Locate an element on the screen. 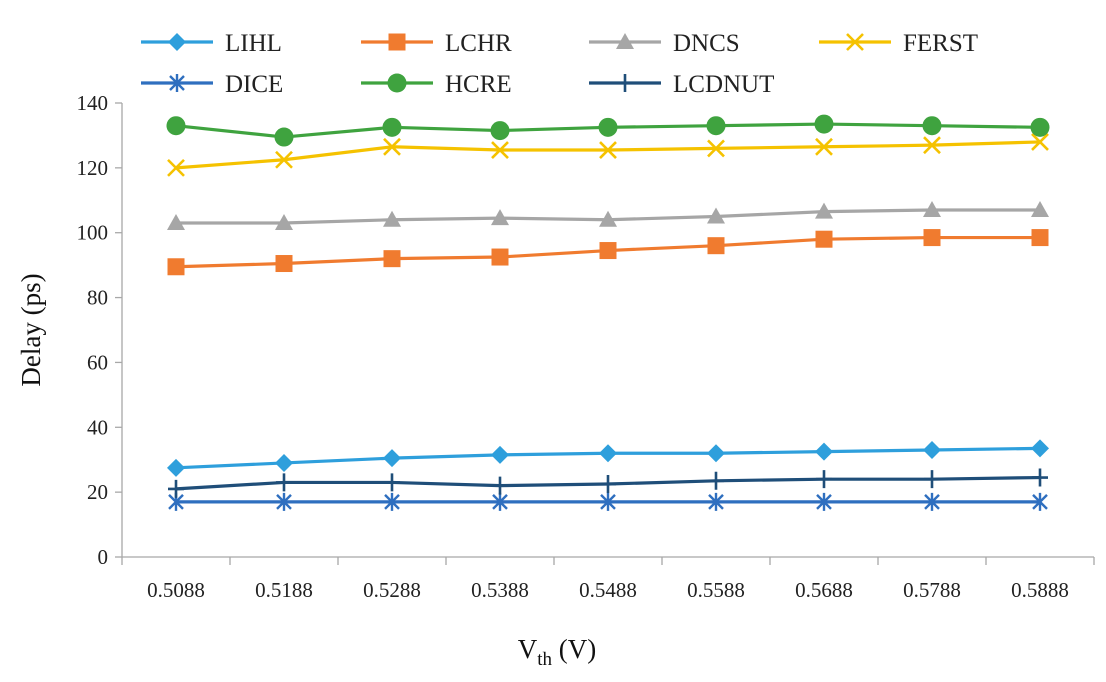  legend-entry-lcdnut: LCDNUT is located at coordinates (681, 84).